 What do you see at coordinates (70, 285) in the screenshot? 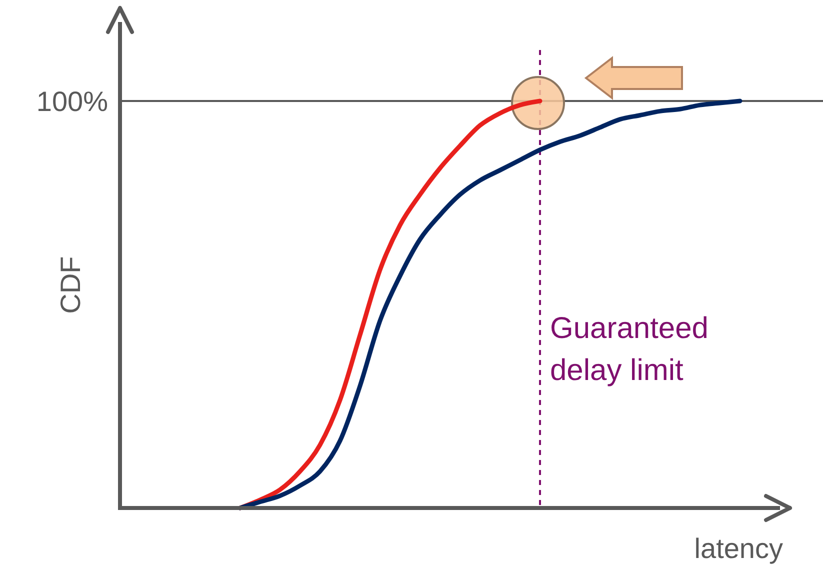
I see `y-axis-title: CDF` at bounding box center [70, 285].